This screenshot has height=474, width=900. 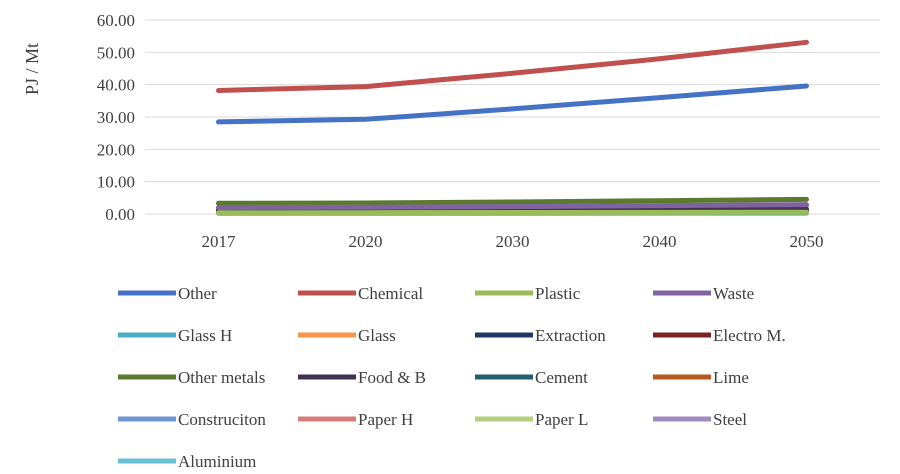 What do you see at coordinates (217, 461) in the screenshot?
I see `legend-label: Aluminium` at bounding box center [217, 461].